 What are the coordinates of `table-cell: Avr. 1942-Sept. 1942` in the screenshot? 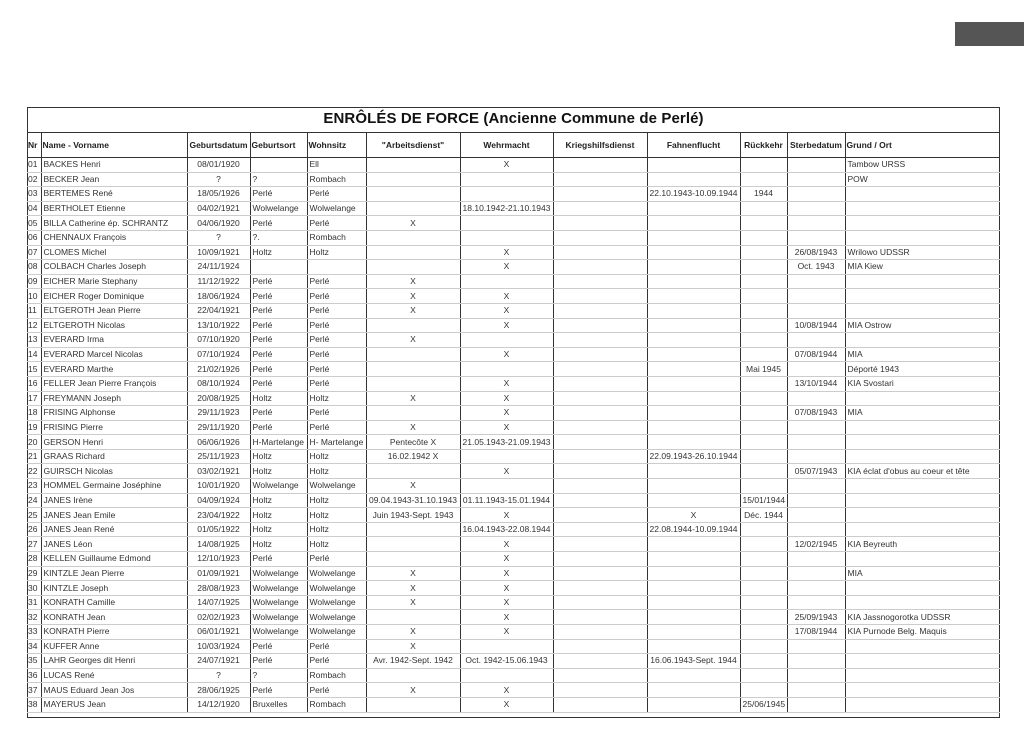 It's located at (413, 661).